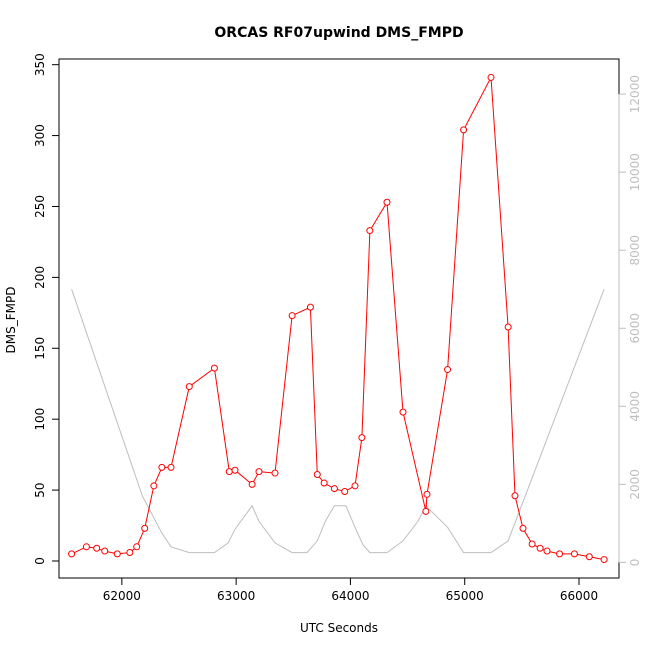  I want to click on y-tick-label: 150, so click(40, 348).